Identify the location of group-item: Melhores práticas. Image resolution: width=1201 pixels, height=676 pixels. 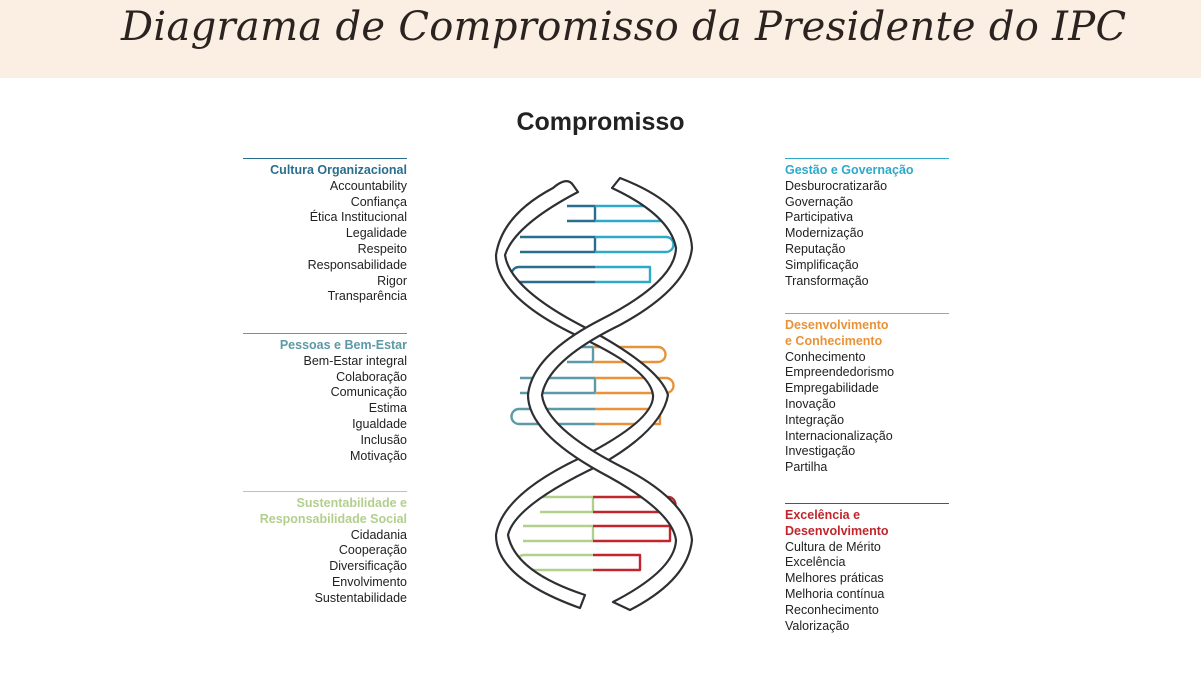
(834, 578).